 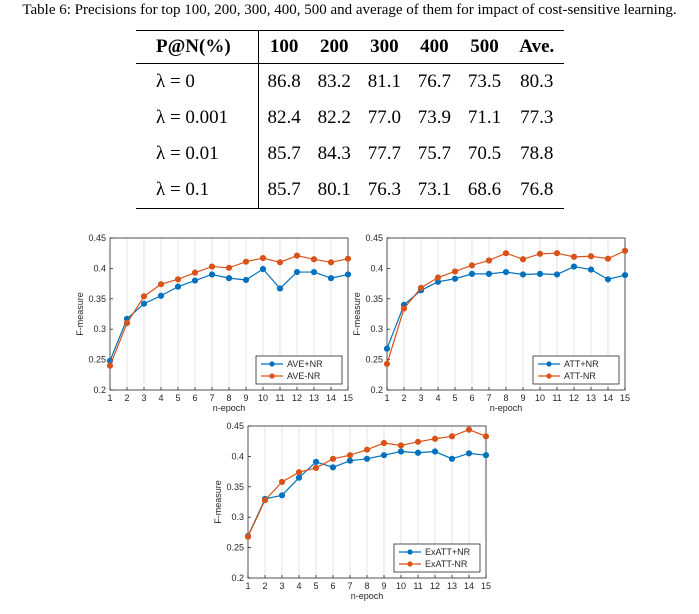 I want to click on table-cell: 71.1, so click(x=484, y=117).